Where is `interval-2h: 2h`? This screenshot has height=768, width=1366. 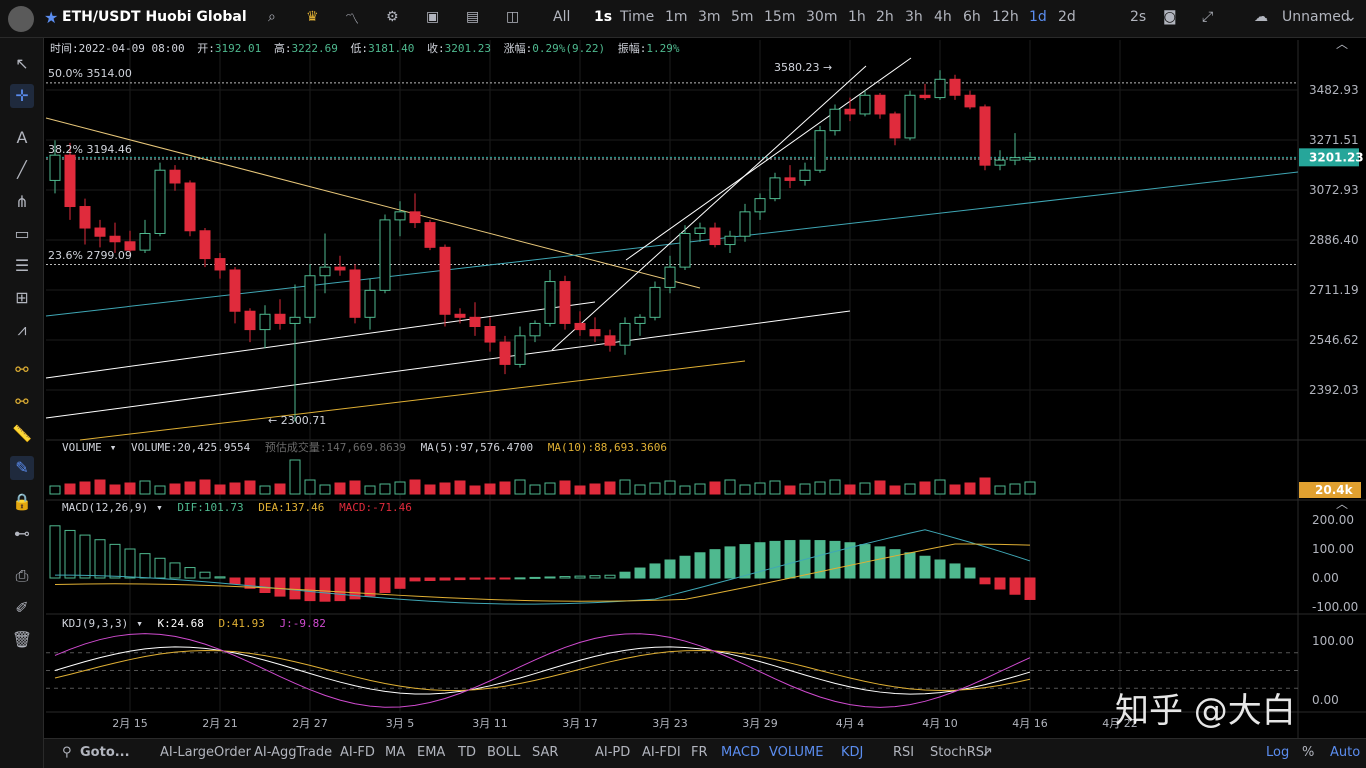
interval-2h: 2h is located at coordinates (885, 17).